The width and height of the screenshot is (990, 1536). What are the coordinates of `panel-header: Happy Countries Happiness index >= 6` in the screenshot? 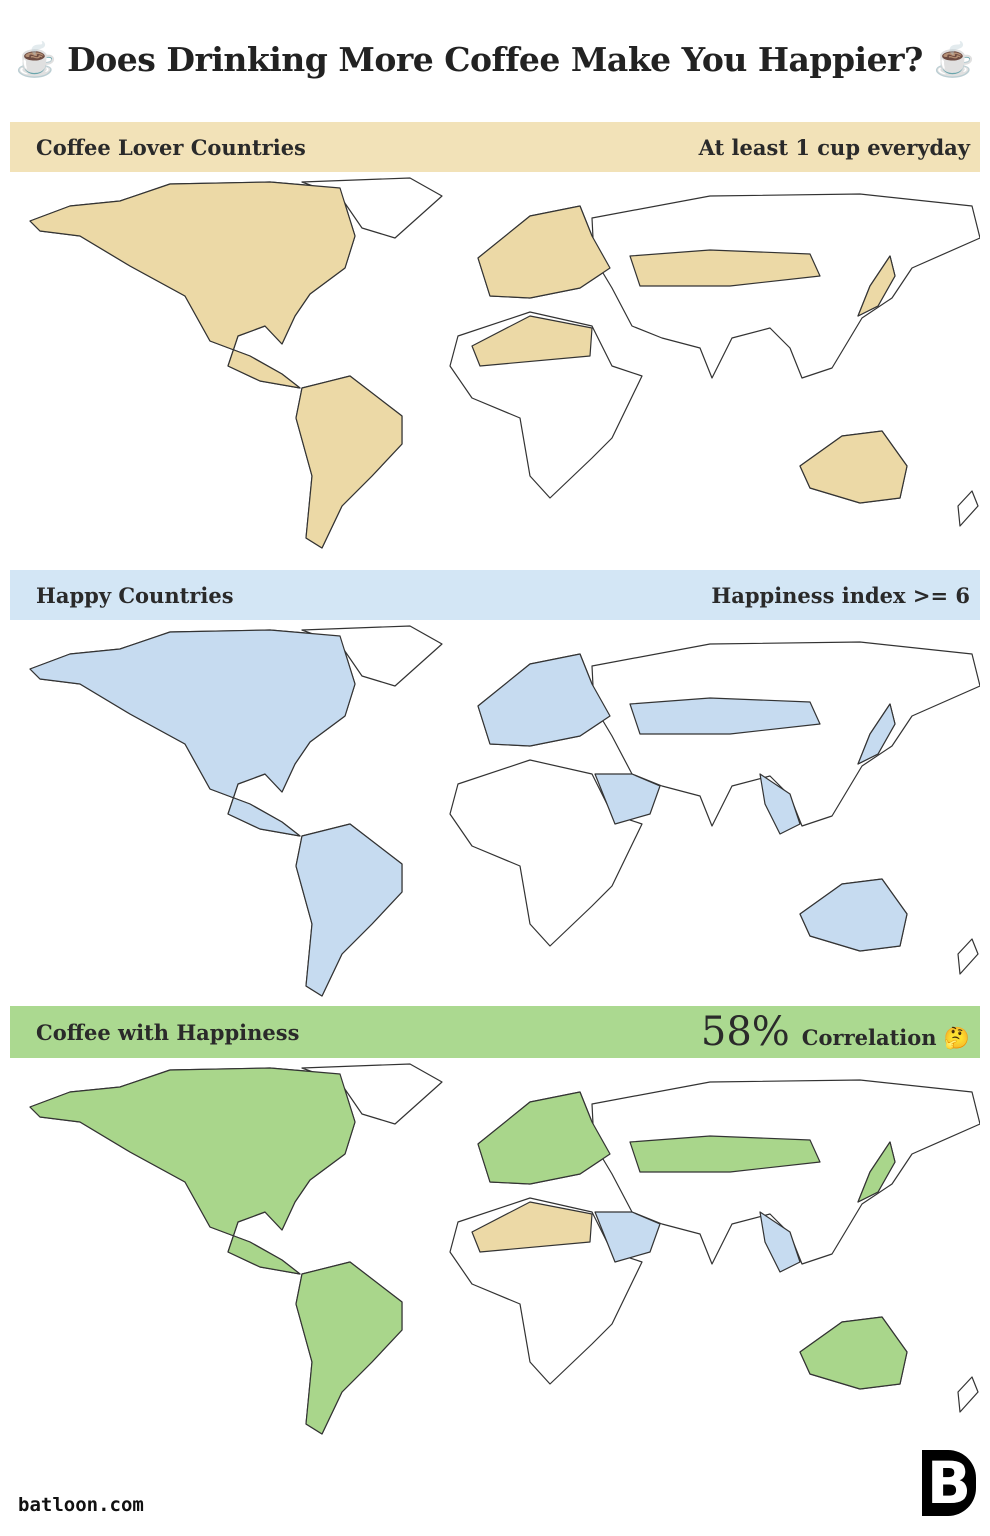 It's located at (495, 595).